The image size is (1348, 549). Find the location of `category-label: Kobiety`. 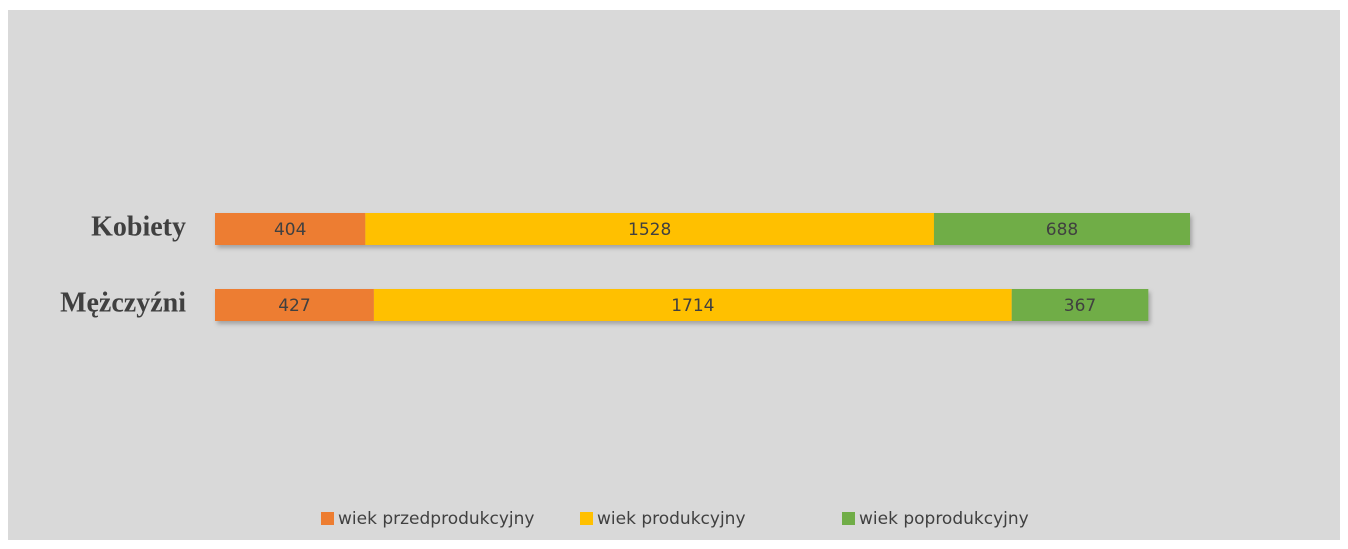

category-label: Kobiety is located at coordinates (138, 226).